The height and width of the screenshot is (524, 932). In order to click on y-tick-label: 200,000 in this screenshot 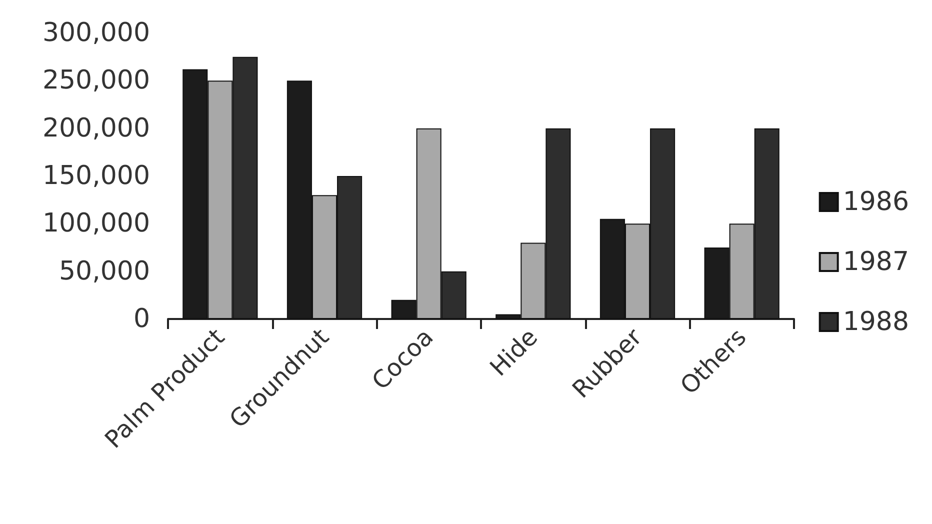, I will do `click(96, 128)`.